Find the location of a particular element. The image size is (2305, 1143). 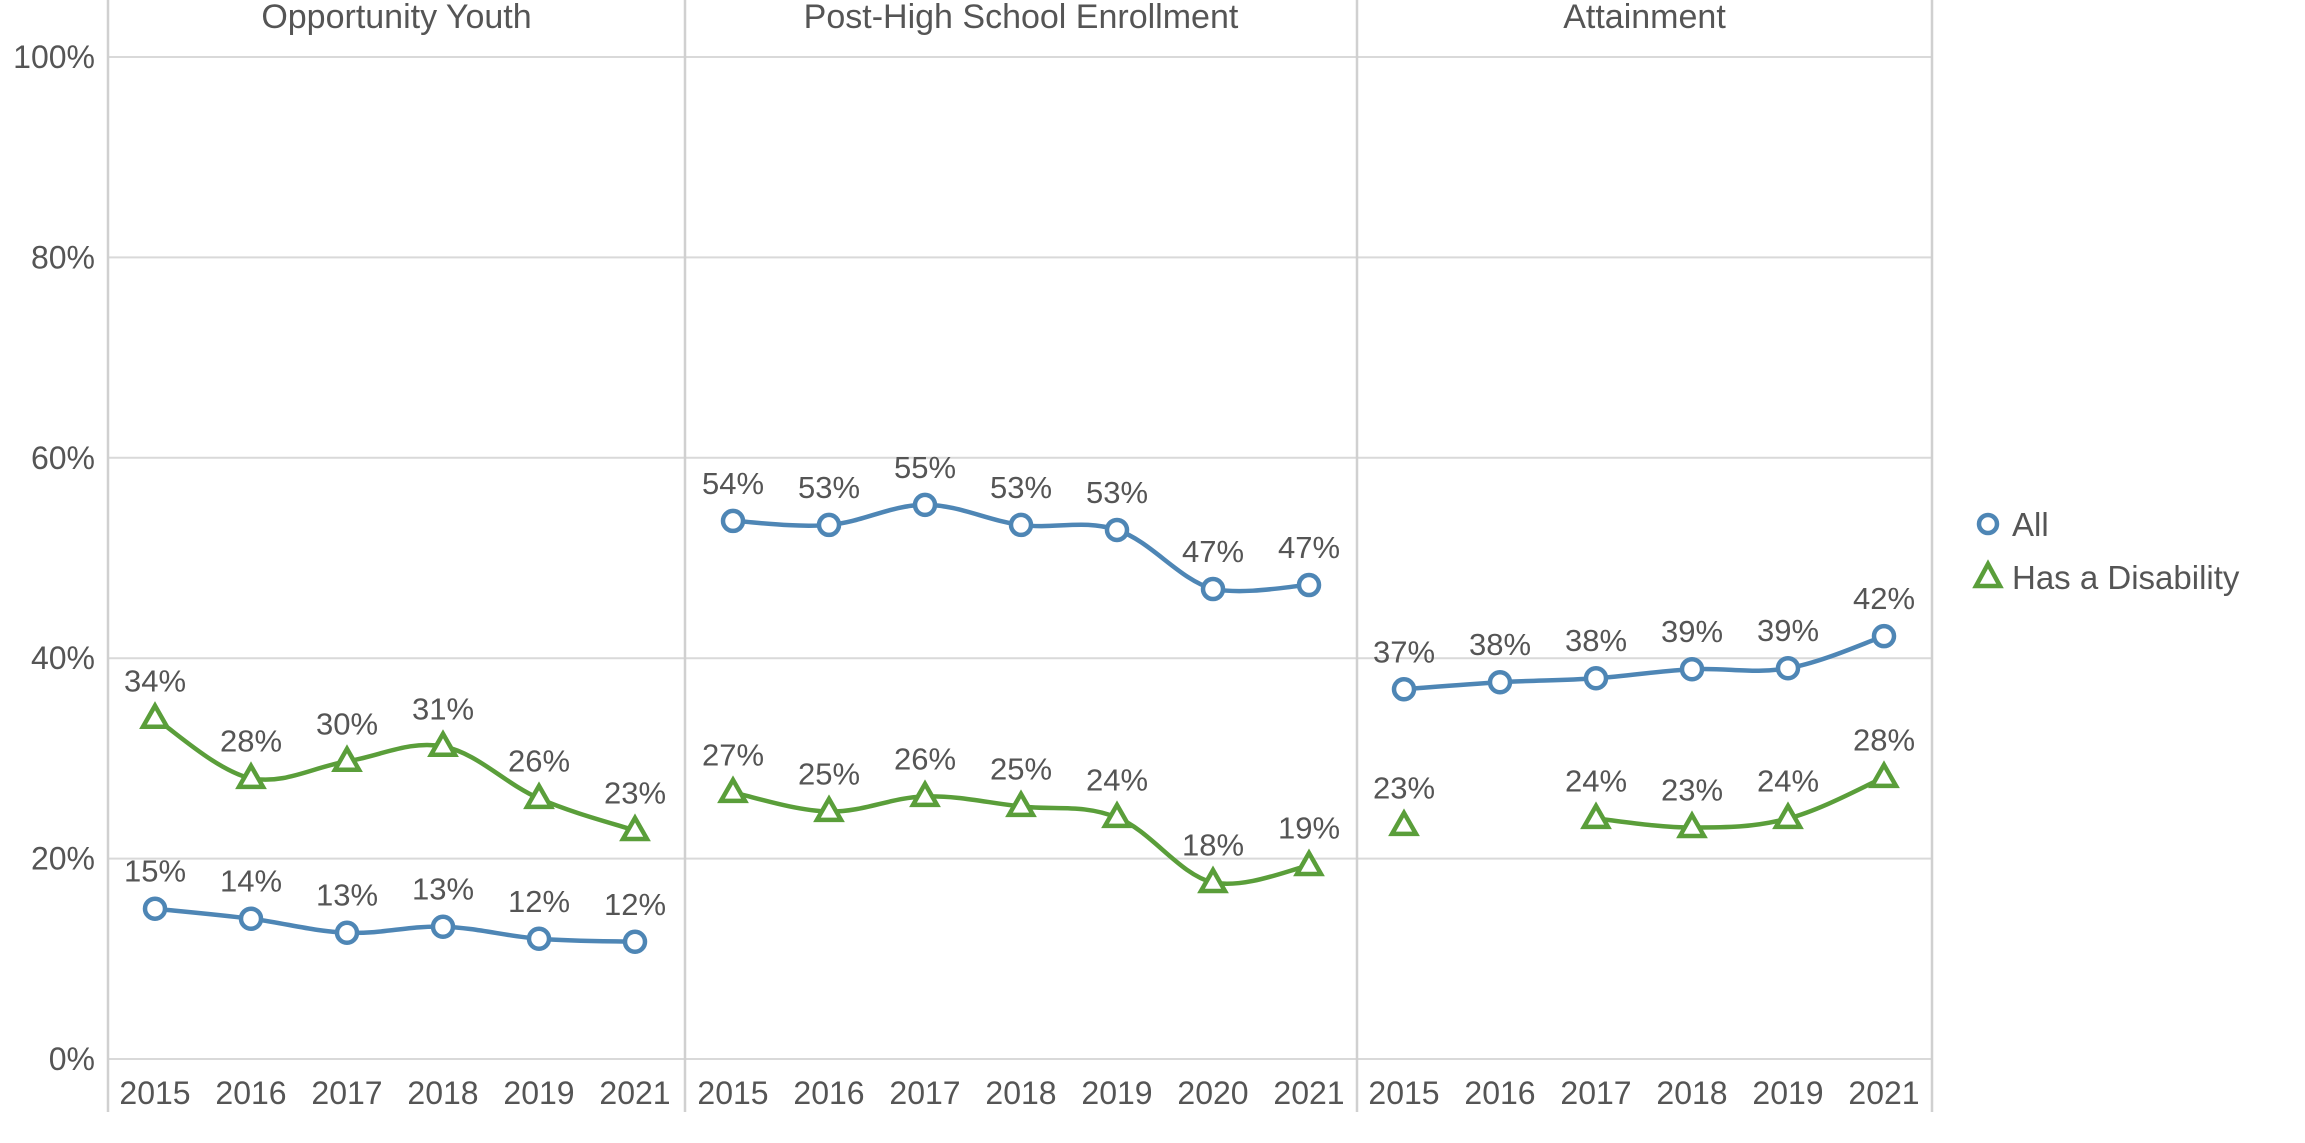

series-disability: 23% 24% 23% 24% 28% is located at coordinates (1644, 780).